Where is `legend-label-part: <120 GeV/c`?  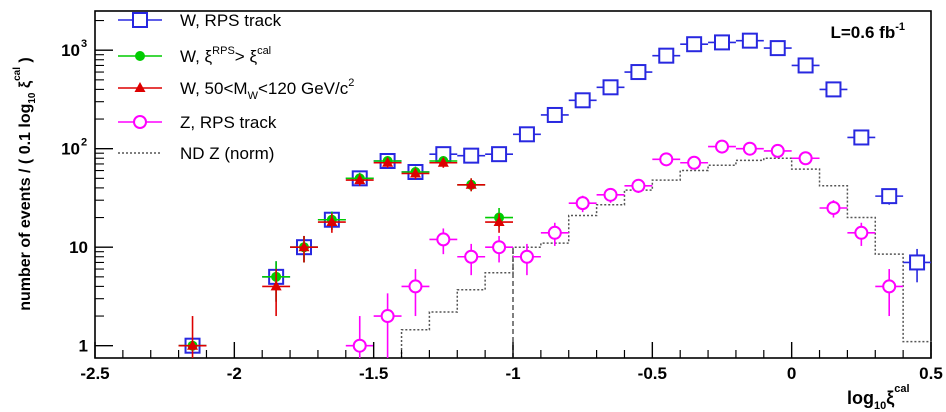
legend-label-part: <120 GeV/c is located at coordinates (303, 88).